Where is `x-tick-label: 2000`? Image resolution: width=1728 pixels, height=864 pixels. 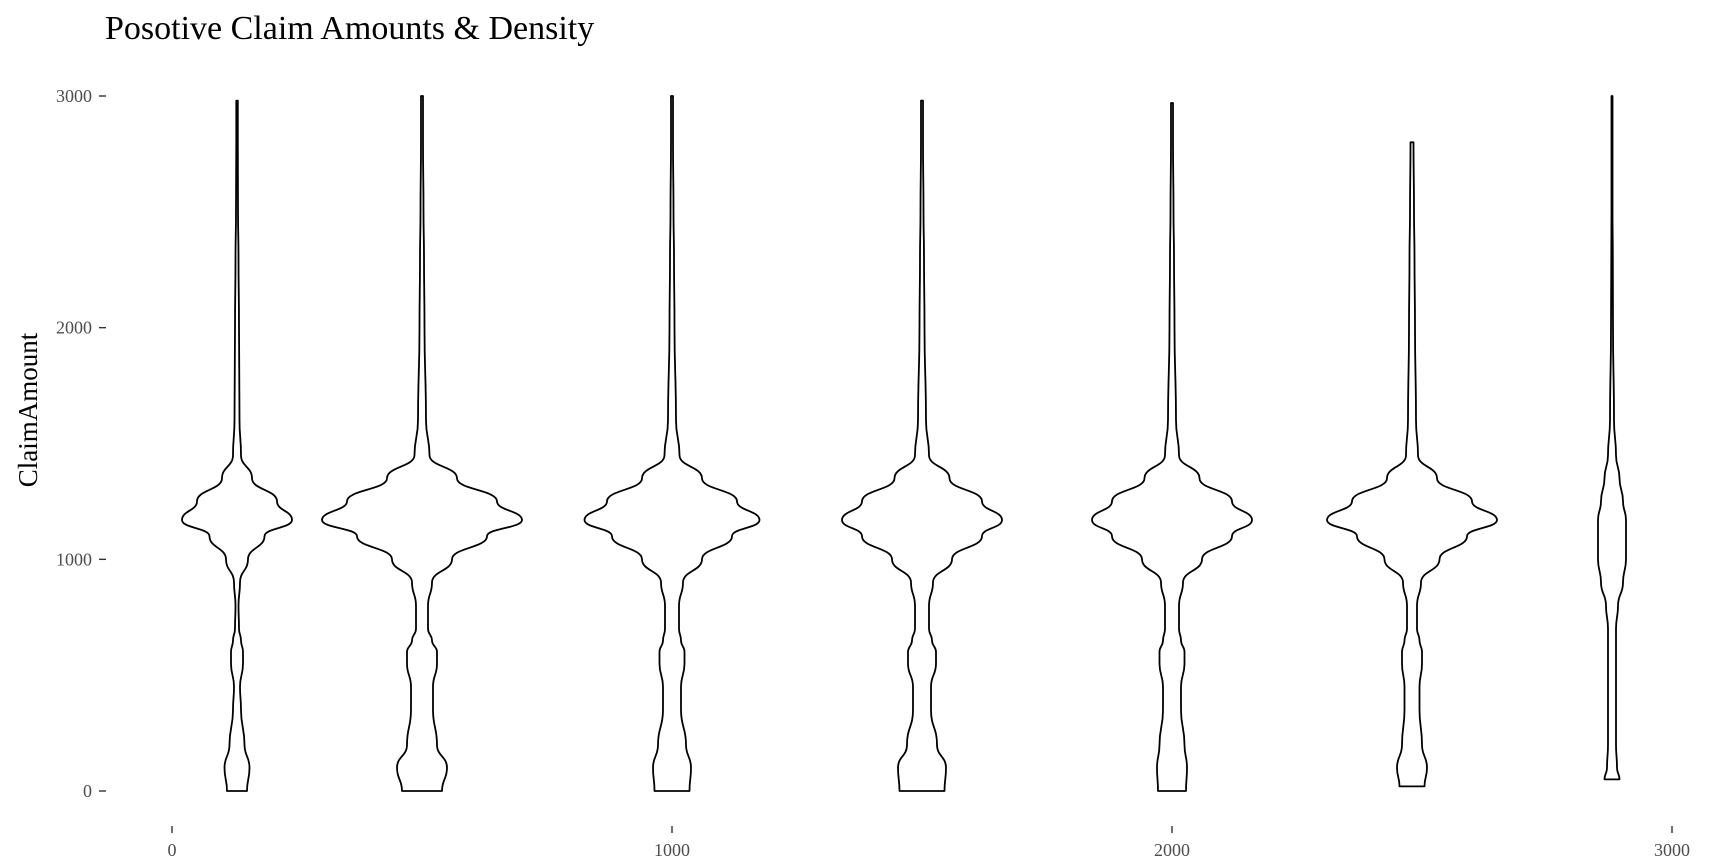
x-tick-label: 2000 is located at coordinates (1172, 850).